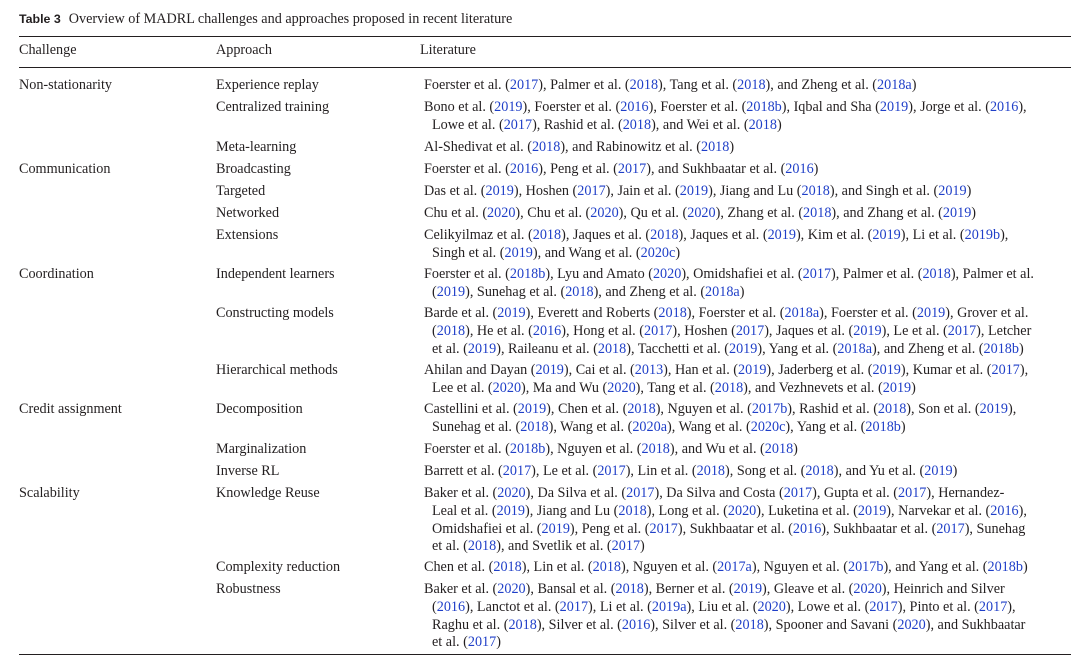  I want to click on citation-year: 2017a, so click(734, 567).